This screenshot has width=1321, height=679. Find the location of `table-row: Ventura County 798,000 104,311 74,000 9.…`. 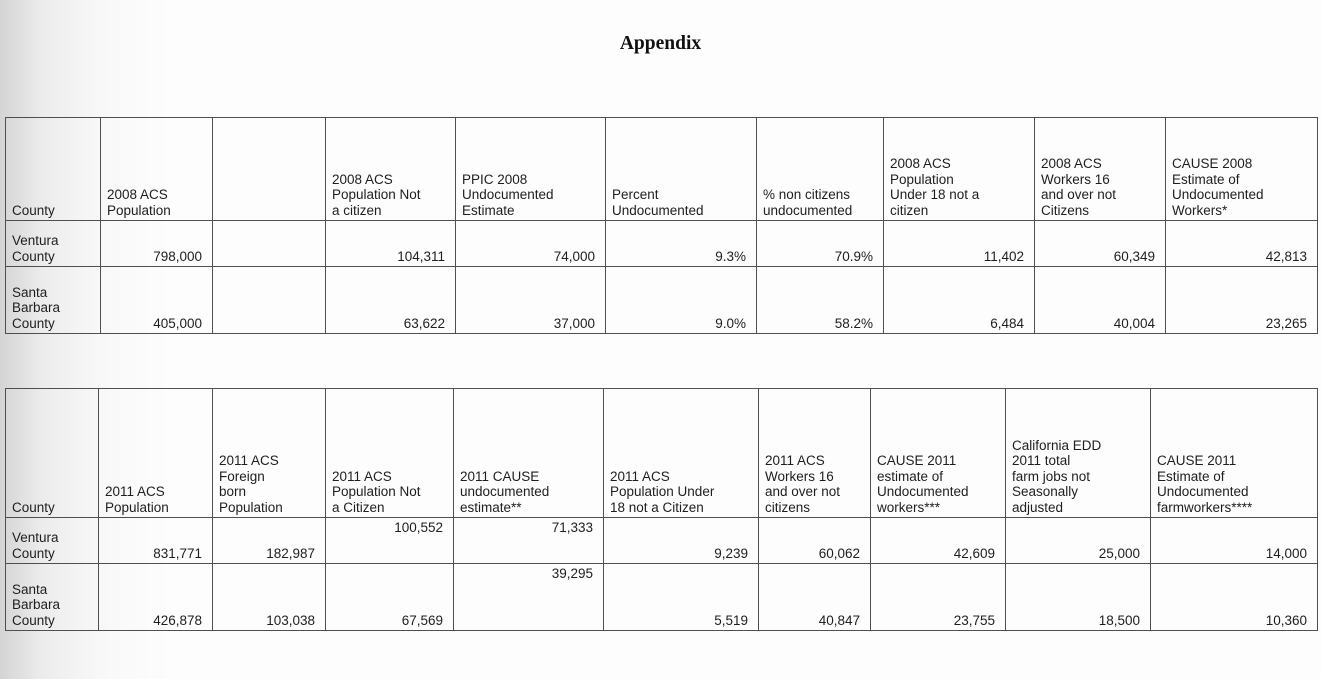

table-row: Ventura County 798,000 104,311 74,000 9.… is located at coordinates (661, 243).